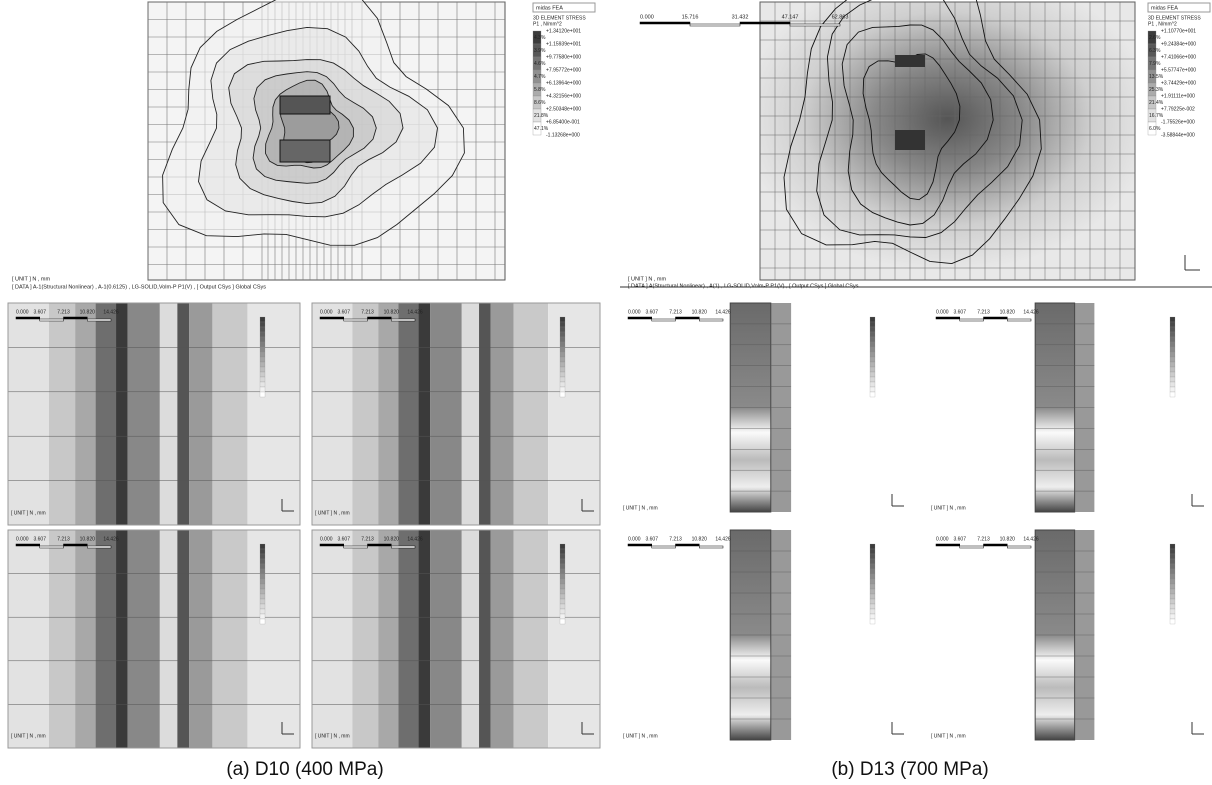  What do you see at coordinates (1174, 18) in the screenshot?
I see `legend-title: 3D ELEMENT STRESS` at bounding box center [1174, 18].